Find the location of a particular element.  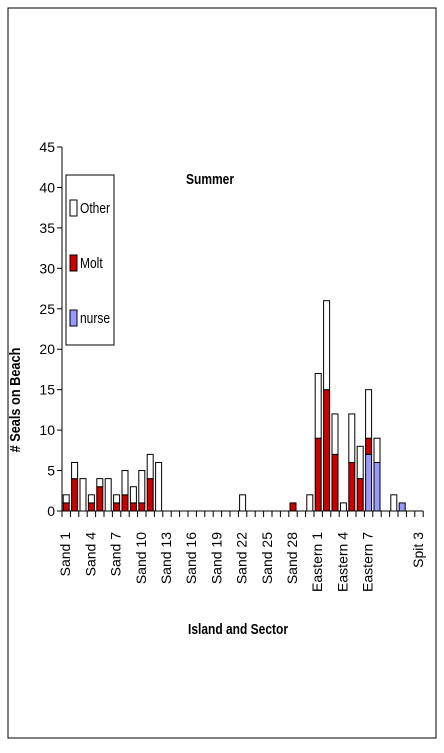

y-tick-label: 35 is located at coordinates (47, 228).